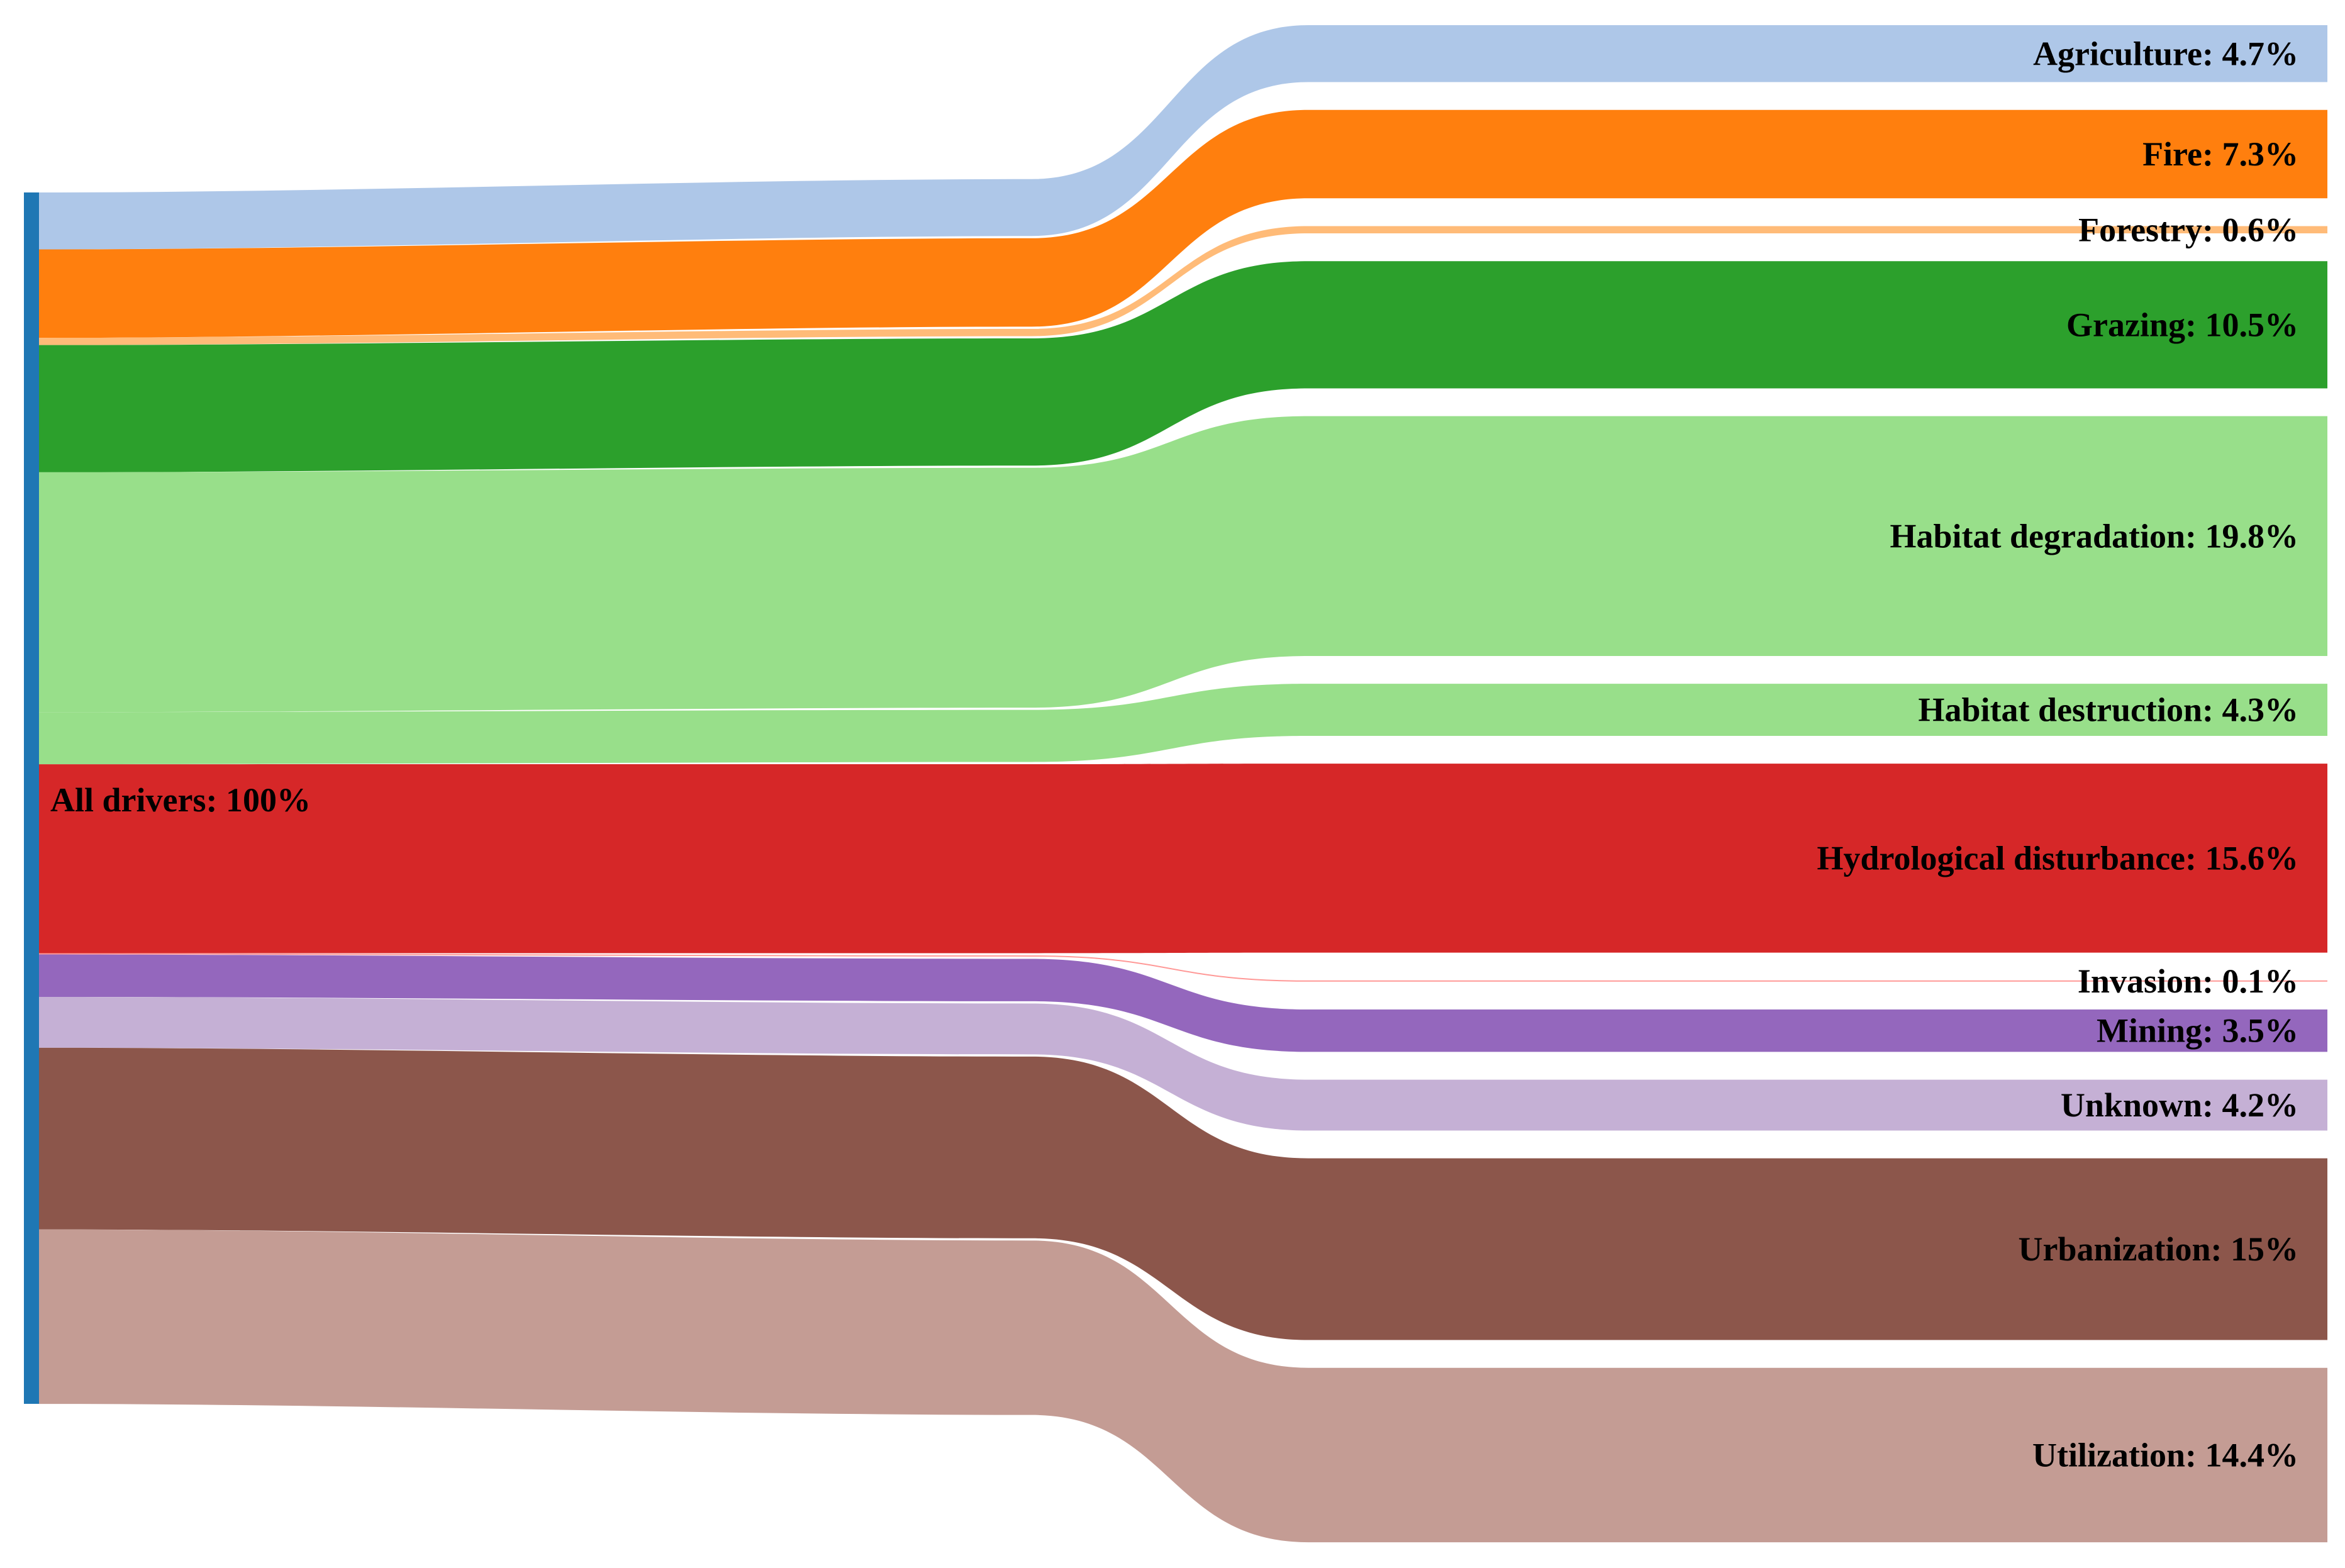 Image resolution: width=2345 pixels, height=1568 pixels. What do you see at coordinates (2165, 1455) in the screenshot?
I see `target-label-utilization: Utilization: 14.4%` at bounding box center [2165, 1455].